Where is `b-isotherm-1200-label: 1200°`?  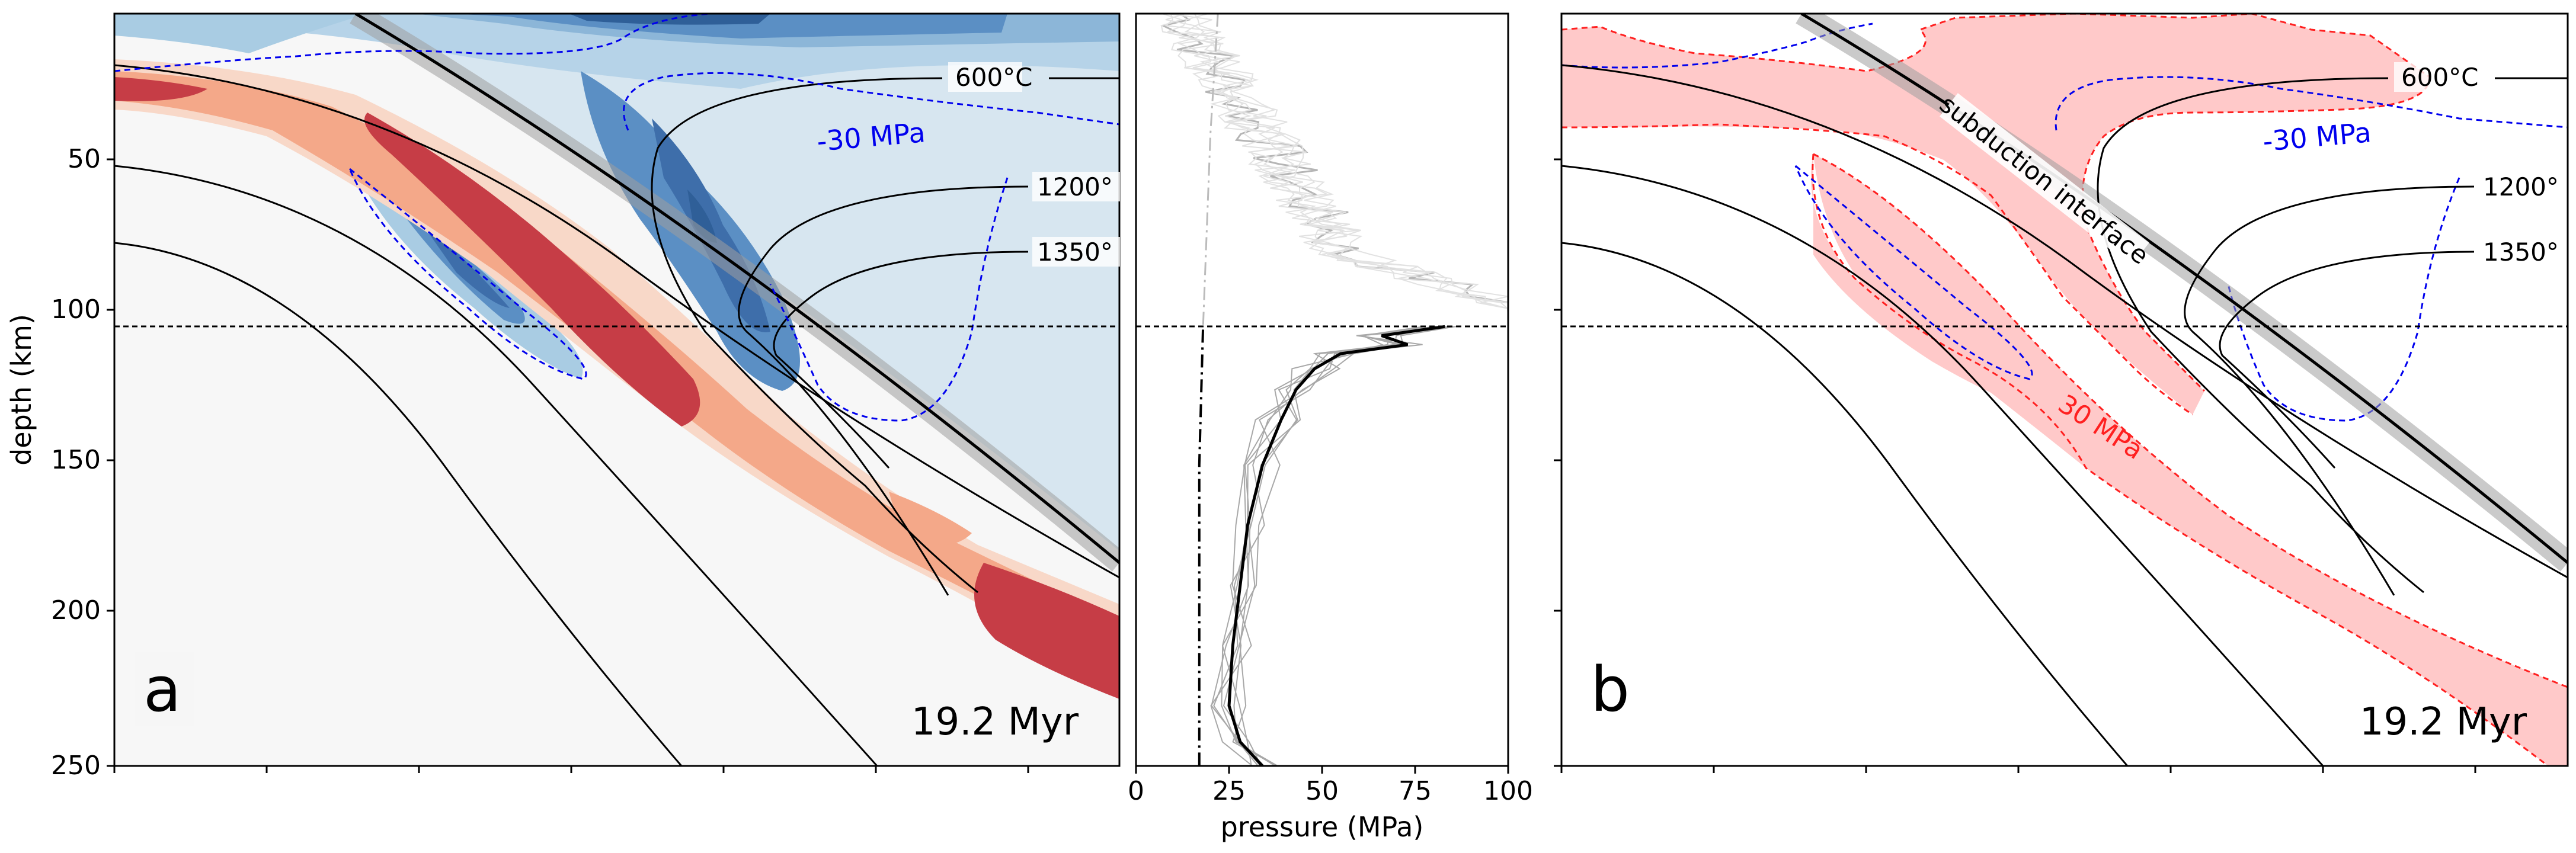
b-isotherm-1200-label: 1200° is located at coordinates (2521, 186).